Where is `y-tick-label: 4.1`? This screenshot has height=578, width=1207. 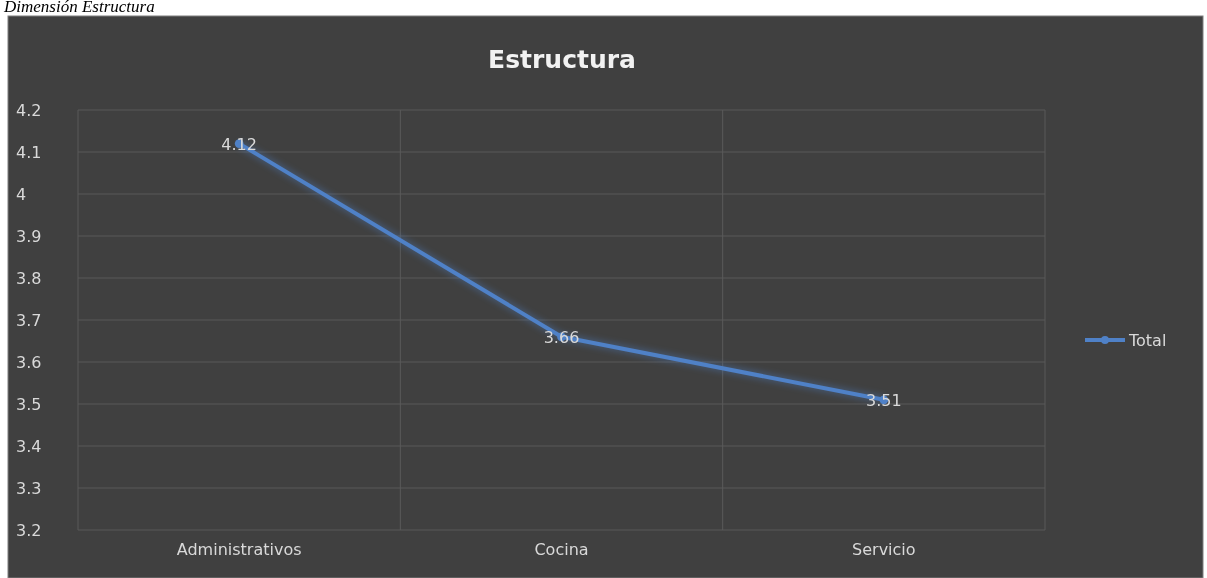 y-tick-label: 4.1 is located at coordinates (29, 152).